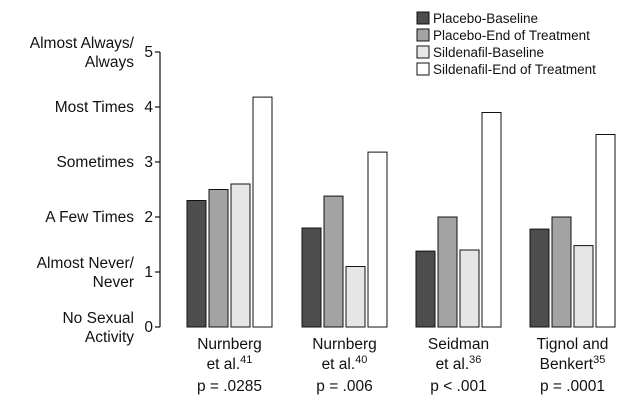 This screenshot has height=400, width=619. I want to click on y-tick-label: Never, so click(113, 282).